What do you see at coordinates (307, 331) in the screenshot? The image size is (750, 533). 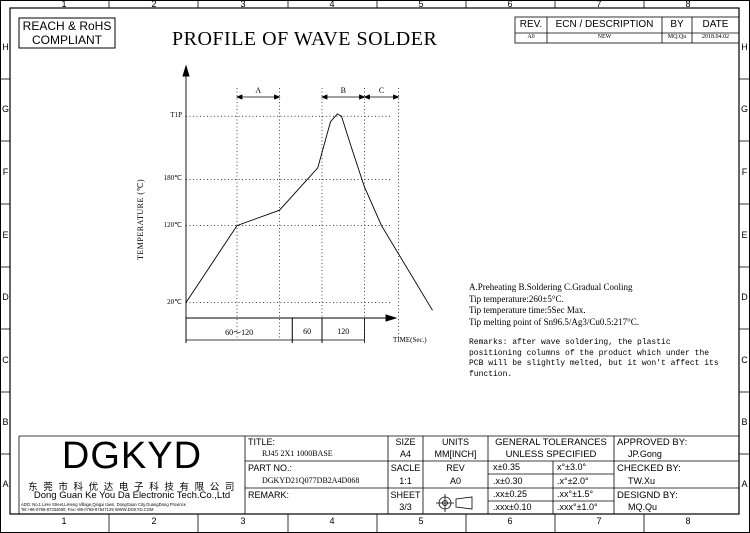 I see `time-segment-label: 60` at bounding box center [307, 331].